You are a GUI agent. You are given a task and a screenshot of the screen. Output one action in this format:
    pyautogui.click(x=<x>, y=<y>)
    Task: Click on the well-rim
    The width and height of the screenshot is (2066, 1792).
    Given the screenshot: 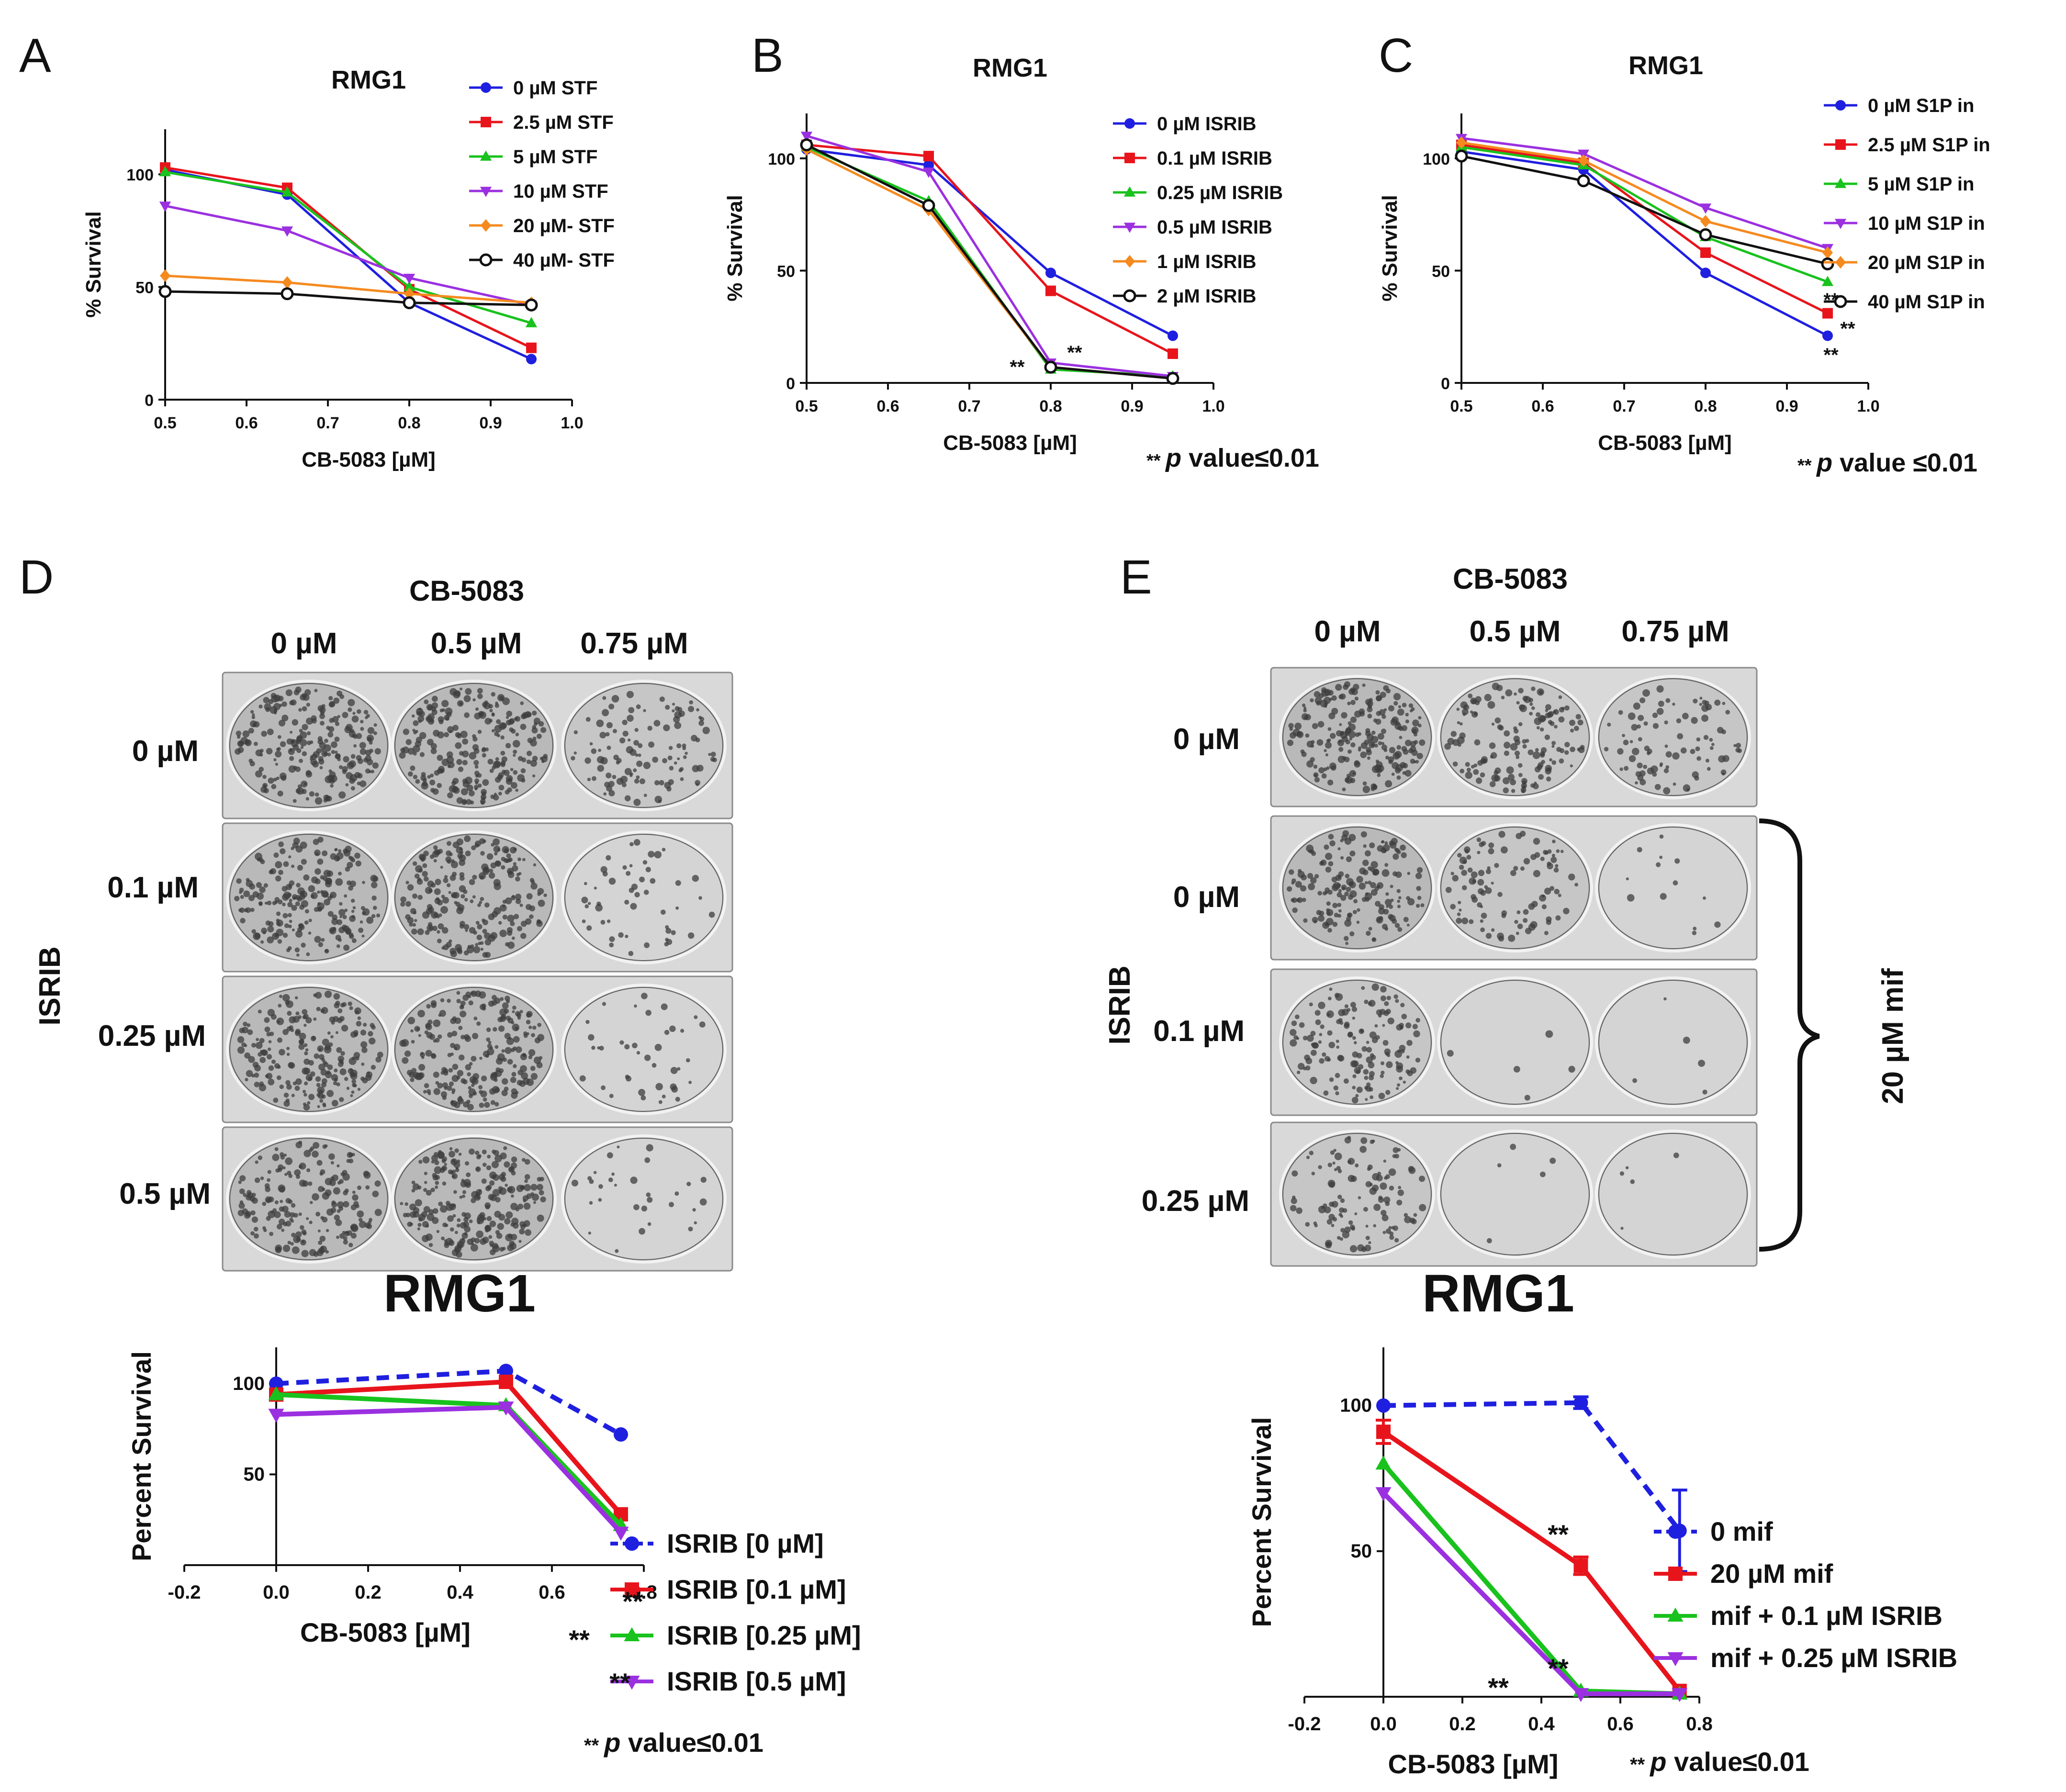 What is the action you would take?
    pyautogui.click(x=644, y=1050)
    